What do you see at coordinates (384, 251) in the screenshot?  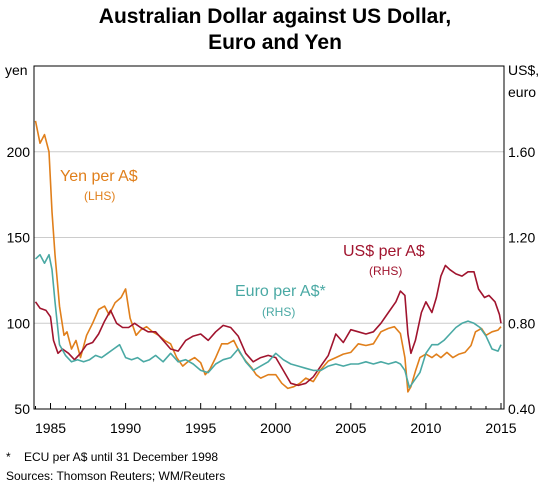 I see `series-label-usd: US$ per A$` at bounding box center [384, 251].